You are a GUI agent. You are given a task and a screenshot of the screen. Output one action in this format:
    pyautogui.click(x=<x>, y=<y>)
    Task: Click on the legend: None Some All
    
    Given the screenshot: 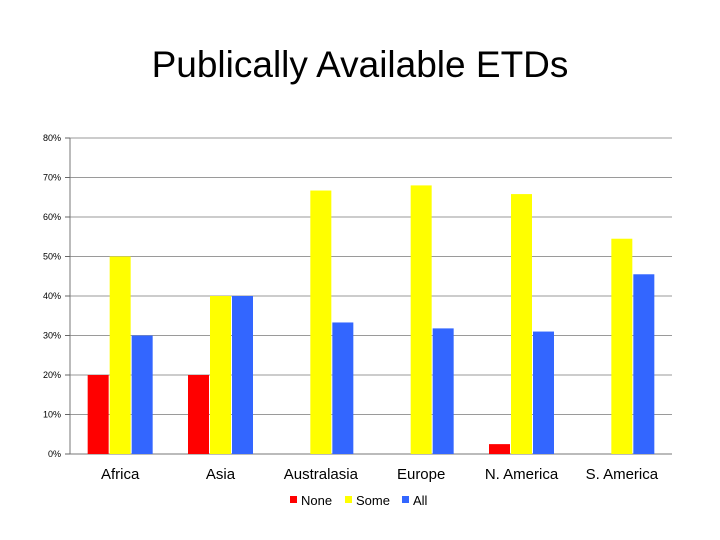 What is the action you would take?
    pyautogui.click(x=359, y=500)
    